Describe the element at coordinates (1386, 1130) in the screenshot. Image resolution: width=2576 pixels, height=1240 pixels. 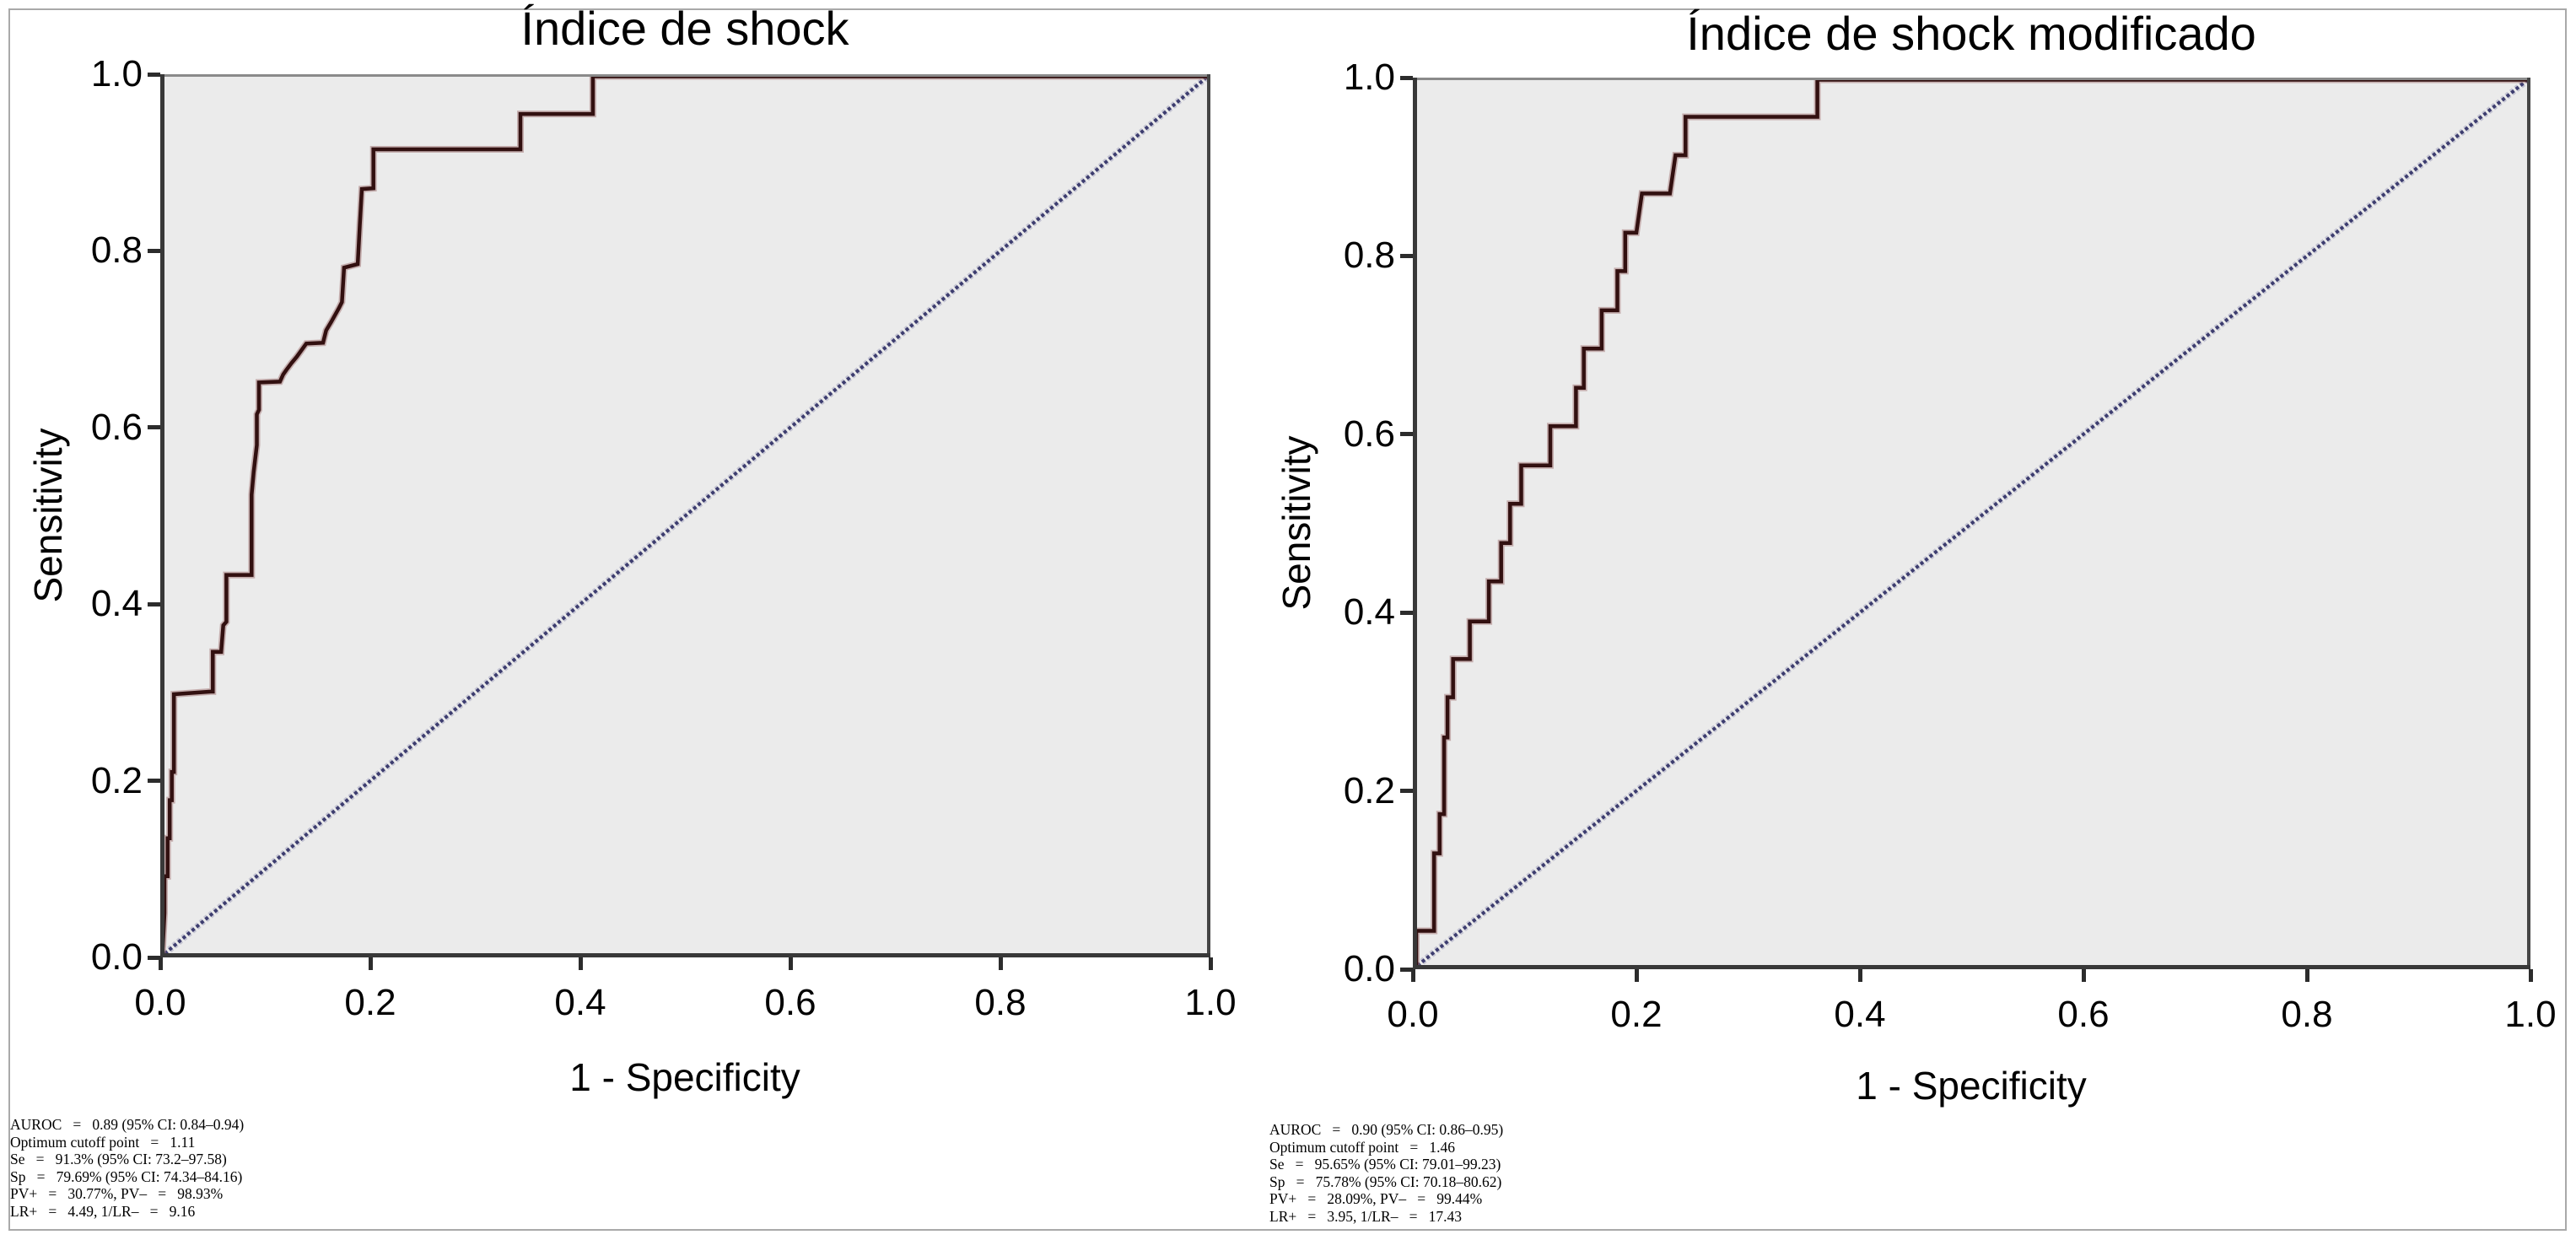
I see `stats-line: AUROC = 0.90 (95% CI: 0.86–0.95)` at that location.